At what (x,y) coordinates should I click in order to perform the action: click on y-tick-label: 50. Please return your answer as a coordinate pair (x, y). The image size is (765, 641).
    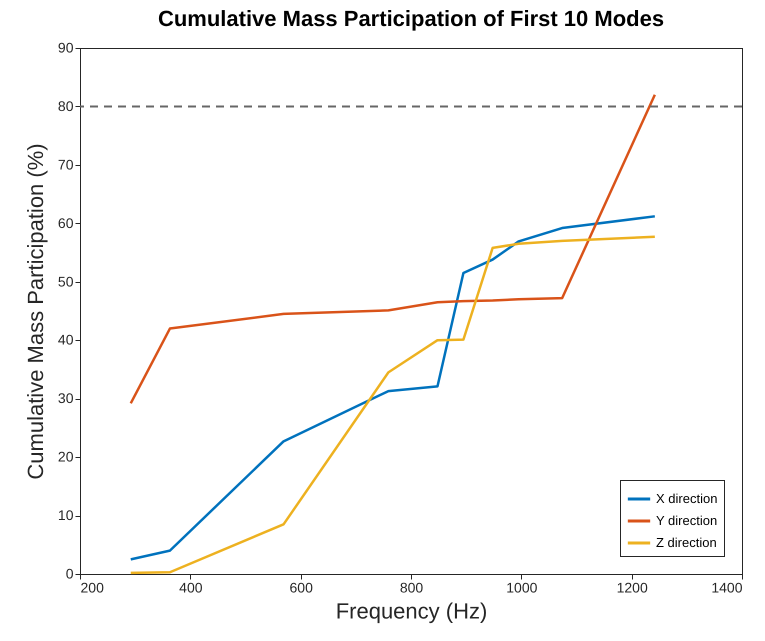
    Looking at the image, I should click on (66, 281).